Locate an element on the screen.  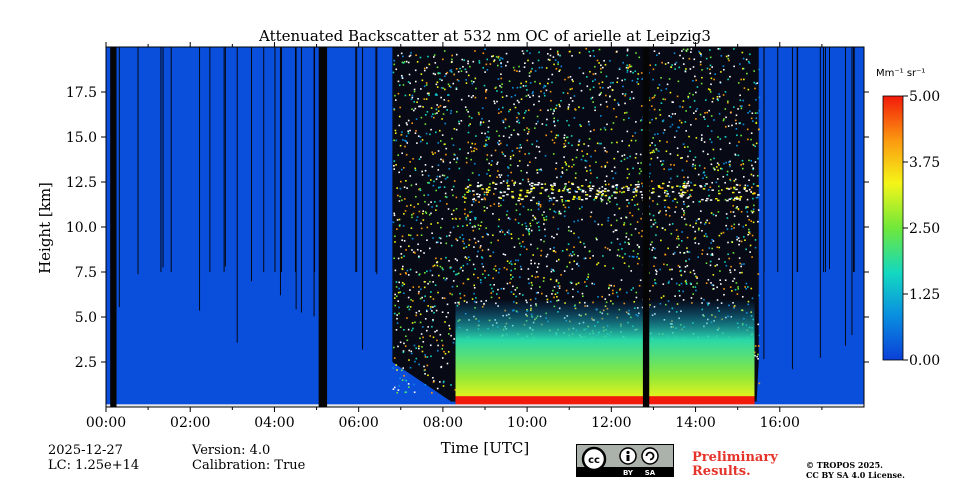
y-tick-label: 15.0 is located at coordinates (81, 138).